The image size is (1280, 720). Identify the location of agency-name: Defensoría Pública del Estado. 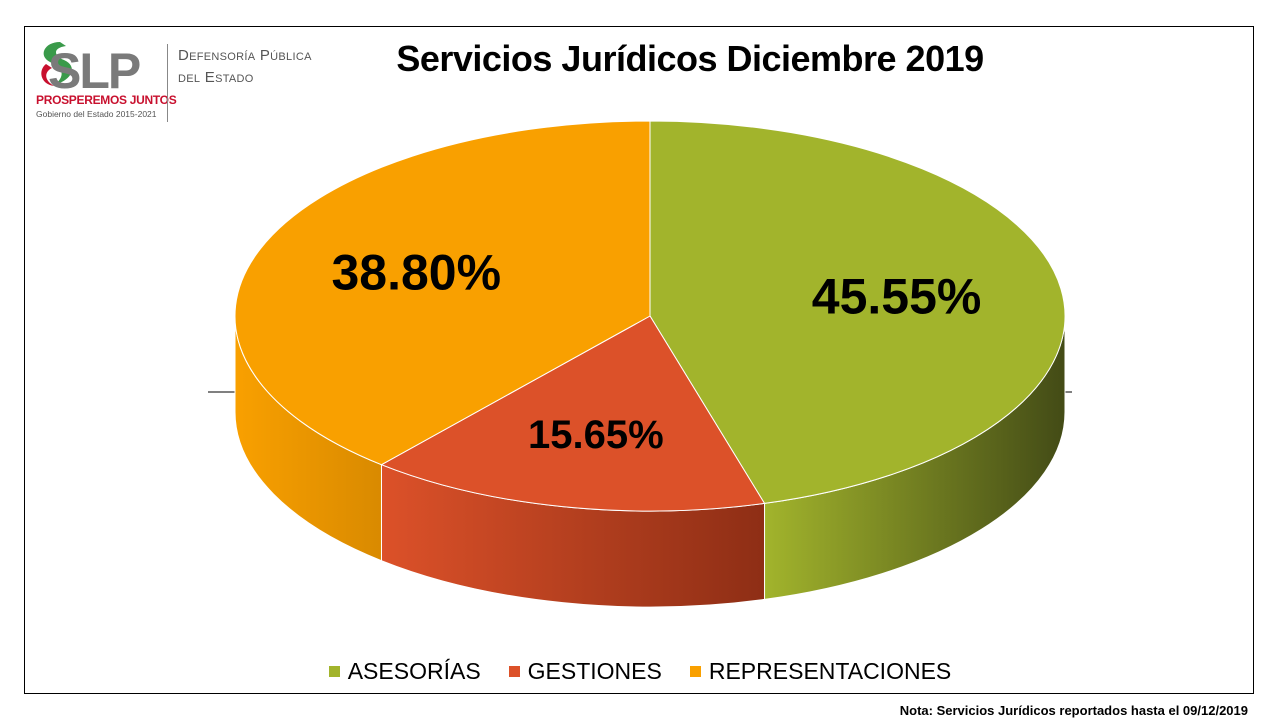
(245, 67).